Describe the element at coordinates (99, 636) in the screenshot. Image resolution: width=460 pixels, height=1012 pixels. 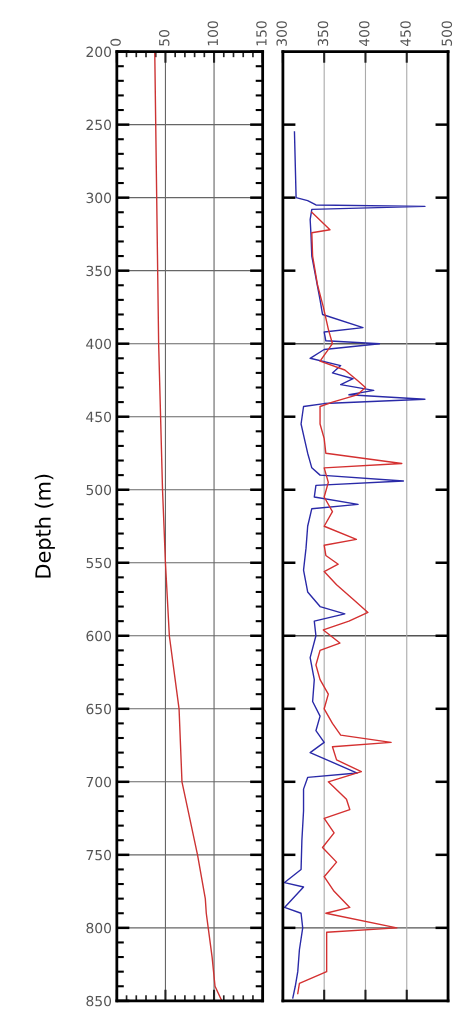
I see `y-tick-label: 600` at that location.